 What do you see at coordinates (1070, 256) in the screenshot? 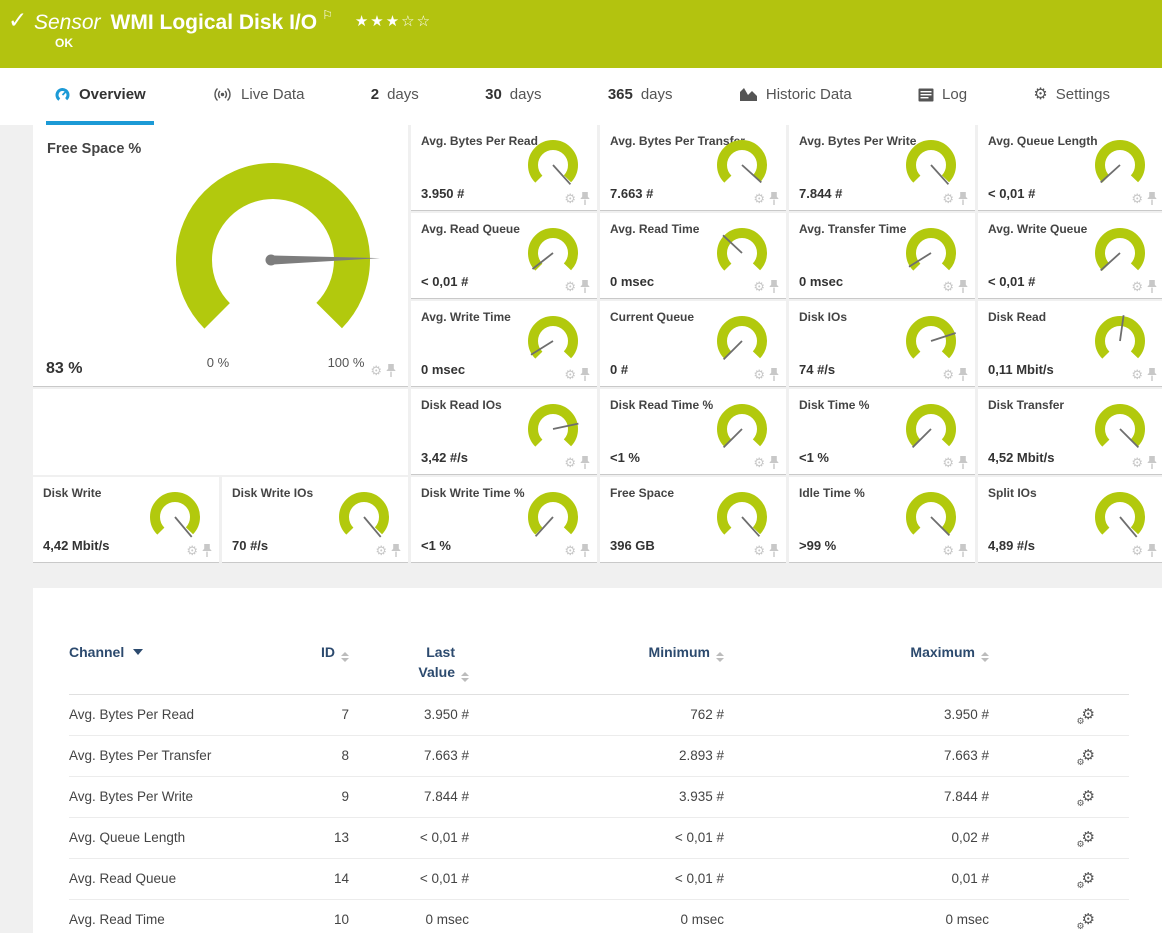
I see `channel-gauge-panel: Avg. Write Queue < 0,01 # ⚙` at bounding box center [1070, 256].